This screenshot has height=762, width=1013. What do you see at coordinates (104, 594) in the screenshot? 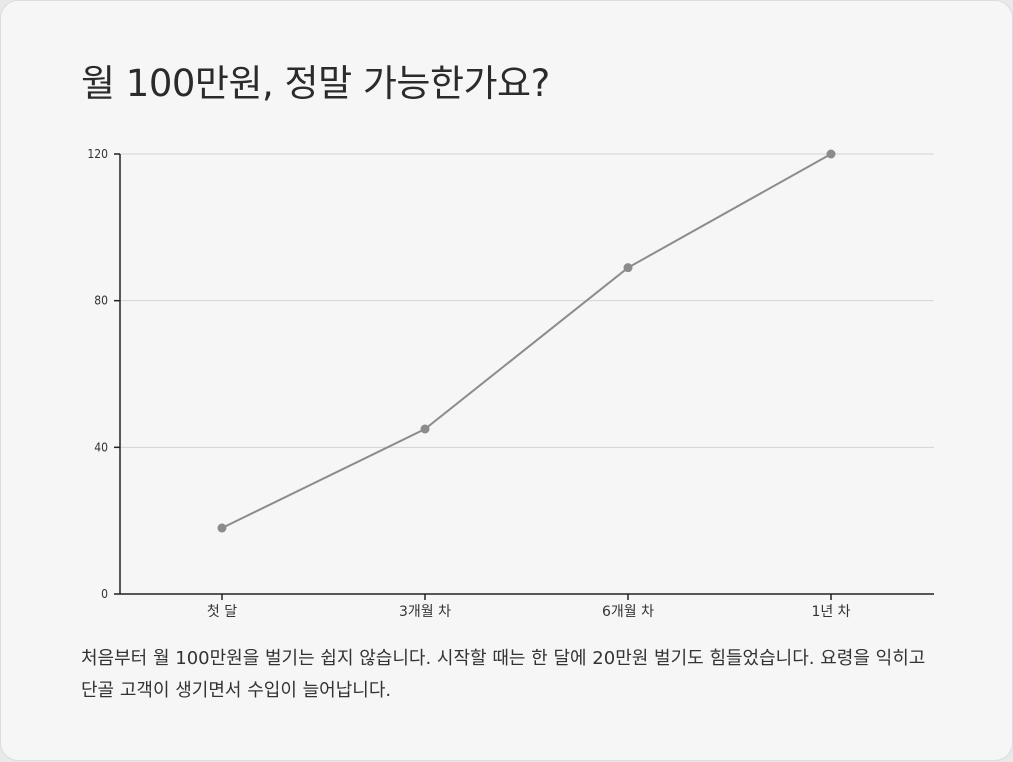
I see `y-tick-label: 0` at bounding box center [104, 594].